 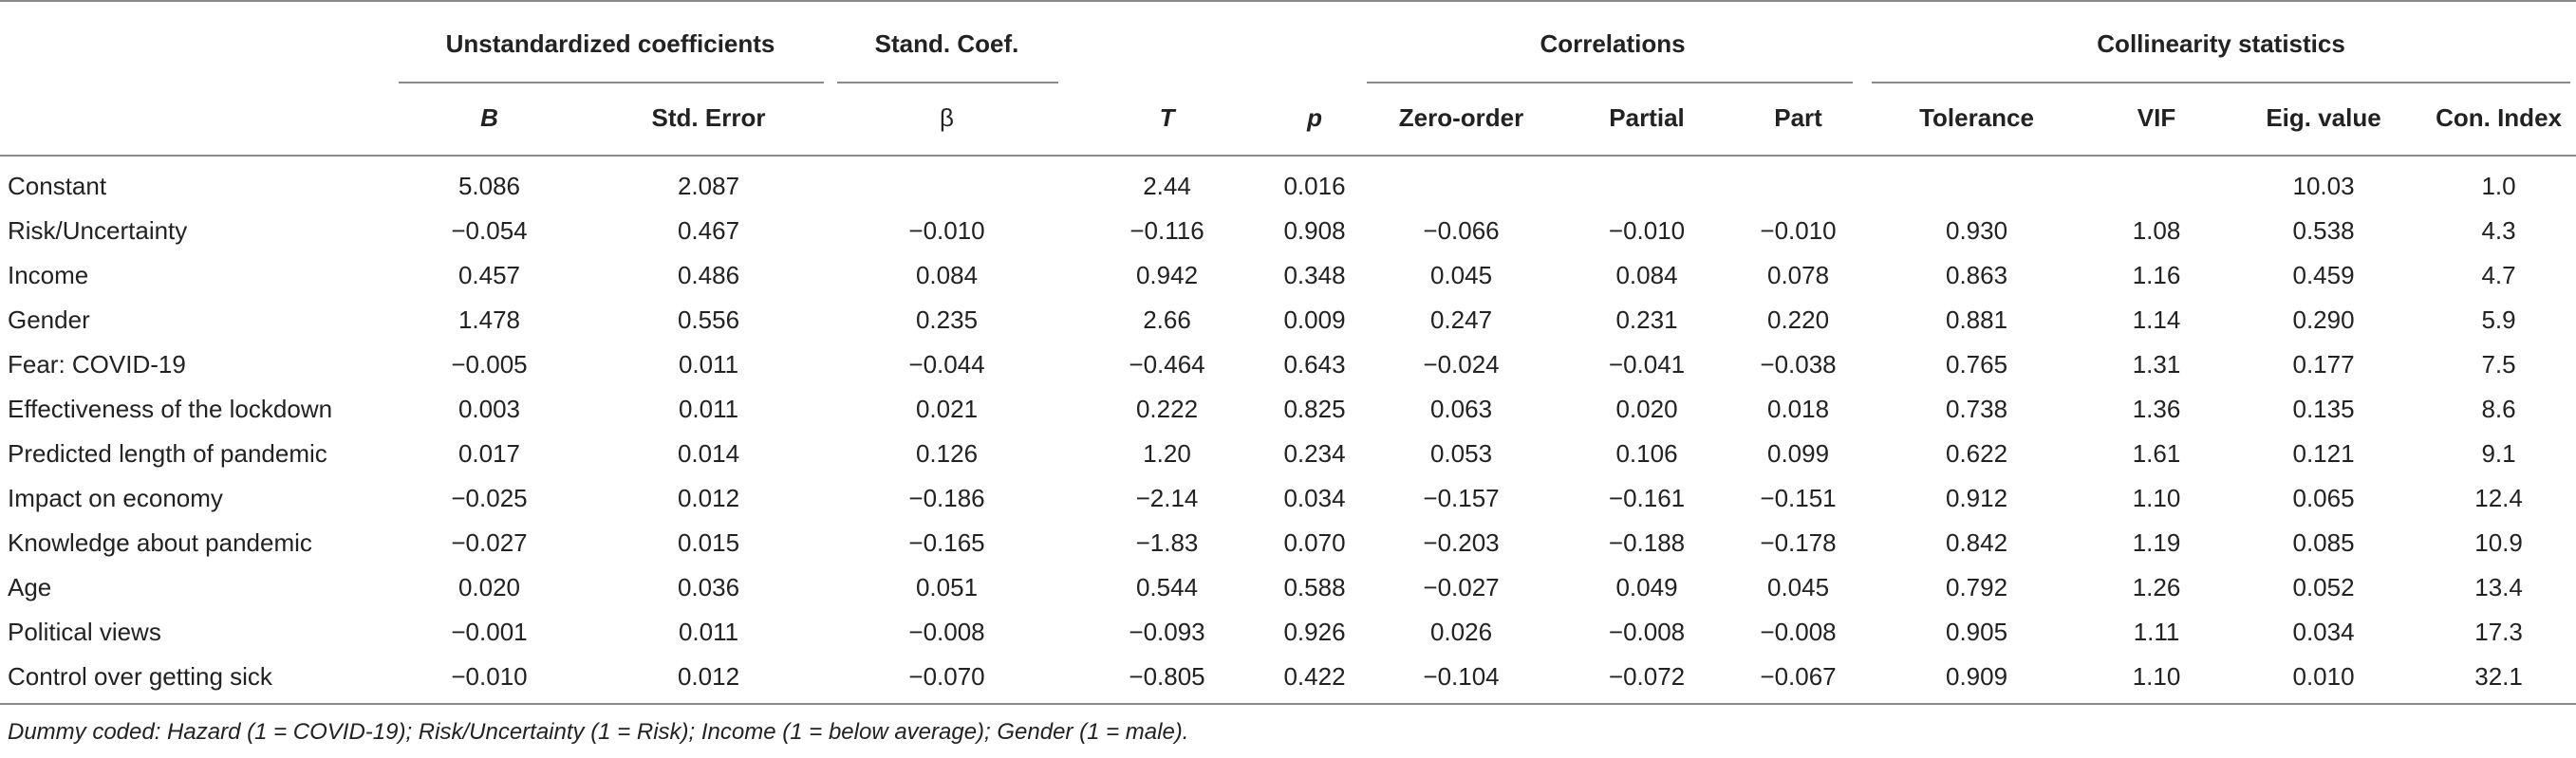 What do you see at coordinates (2156, 183) in the screenshot?
I see `cell-vif` at bounding box center [2156, 183].